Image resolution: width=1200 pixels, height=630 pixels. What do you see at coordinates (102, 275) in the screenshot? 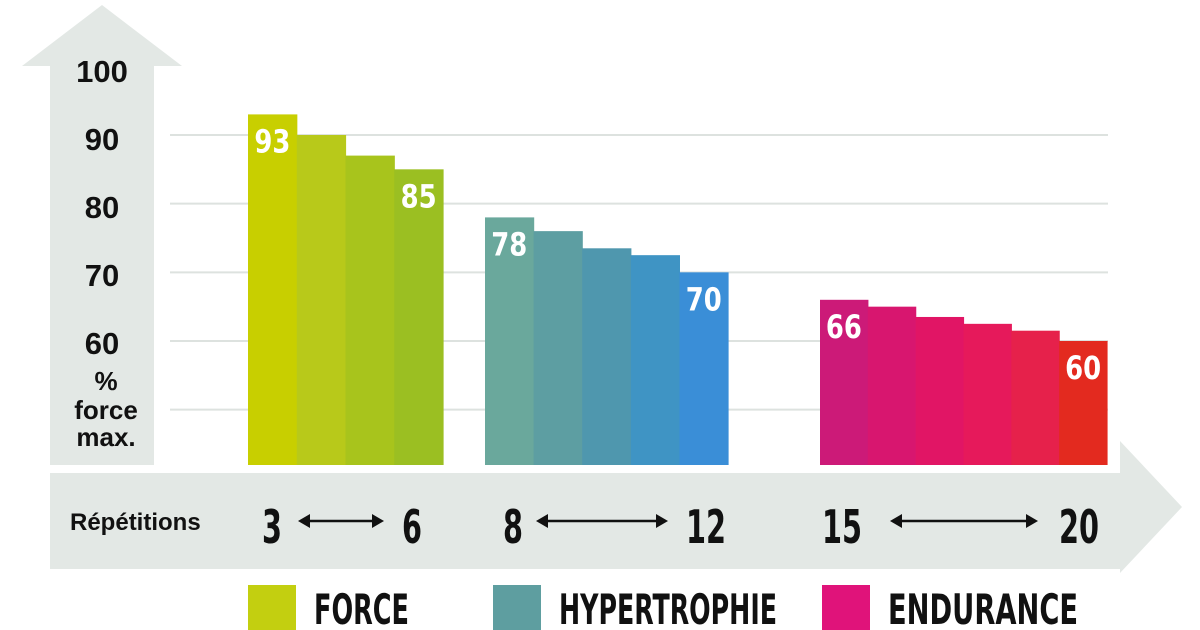
I see `y-tick-label: 70` at bounding box center [102, 275].